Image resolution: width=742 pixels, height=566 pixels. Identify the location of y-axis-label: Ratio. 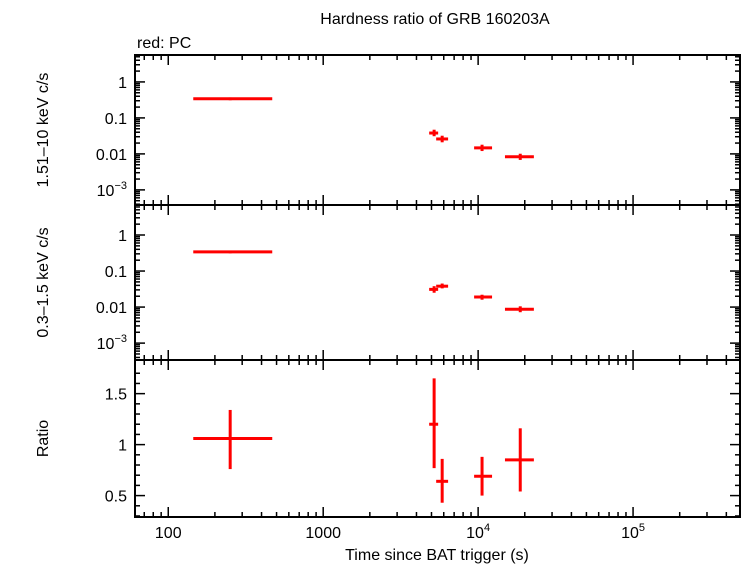
(43, 438).